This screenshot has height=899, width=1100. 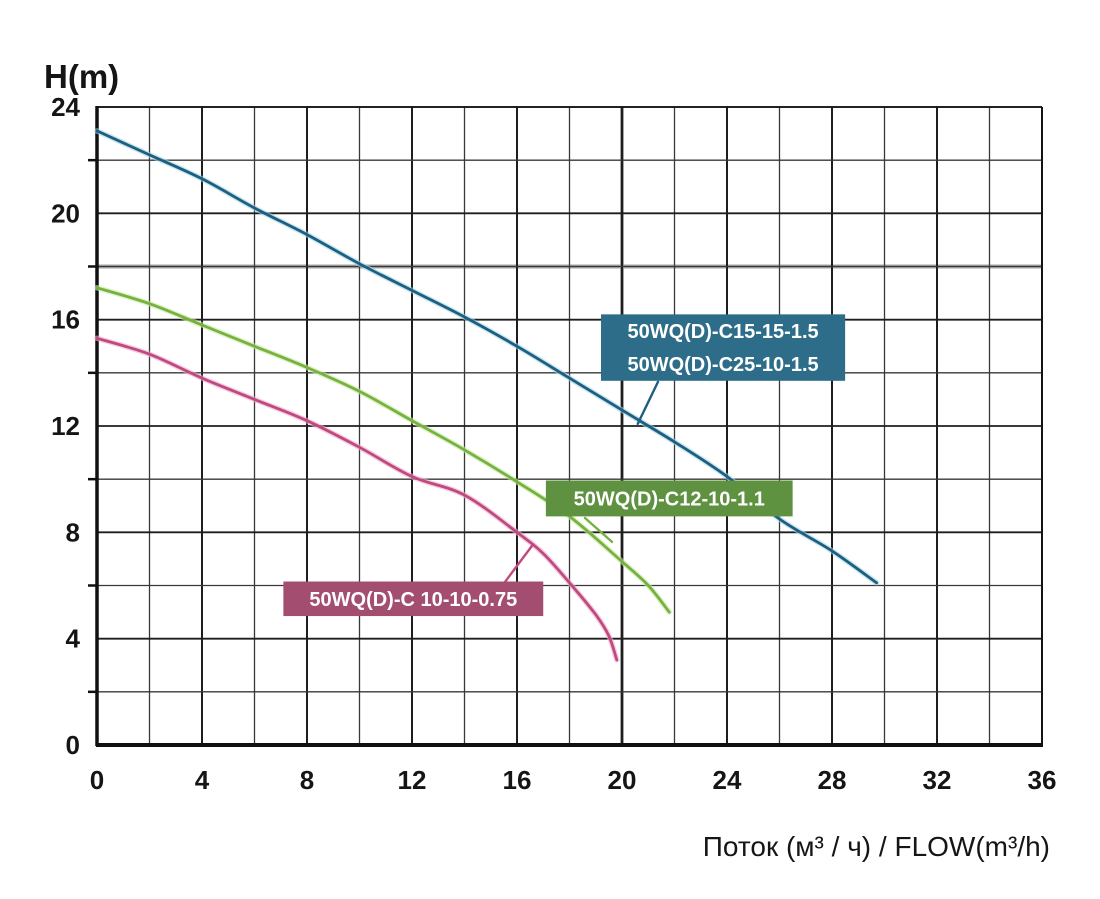 I want to click on x-tick-label: 24, so click(x=727, y=780).